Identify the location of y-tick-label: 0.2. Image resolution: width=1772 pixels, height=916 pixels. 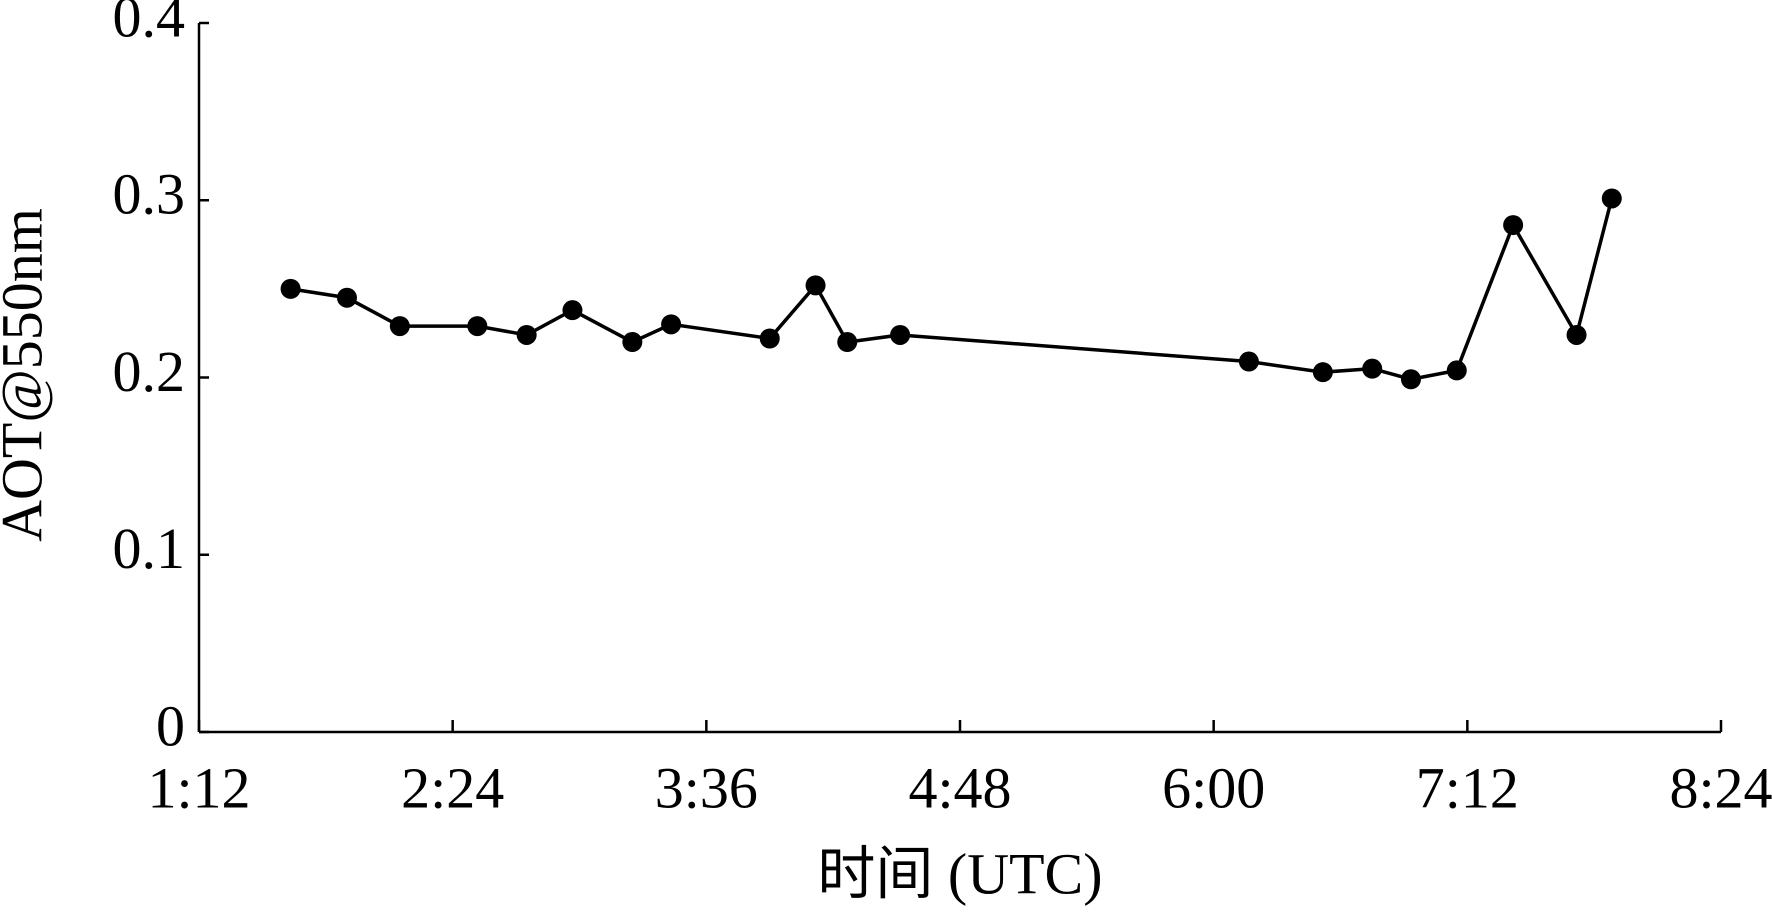
(149, 371).